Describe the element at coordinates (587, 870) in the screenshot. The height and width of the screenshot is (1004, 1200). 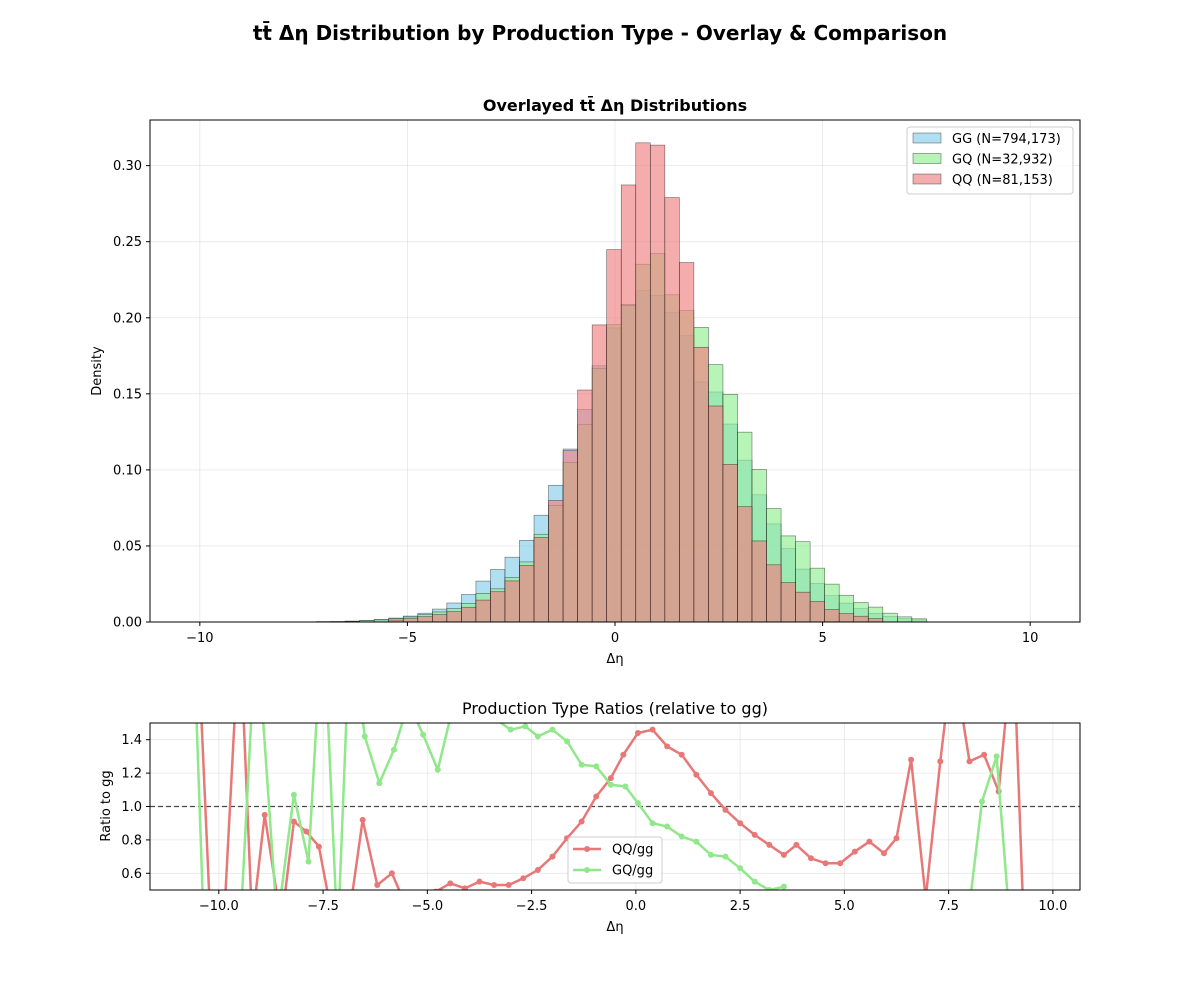
I see `legend-marker-gq_line` at that location.